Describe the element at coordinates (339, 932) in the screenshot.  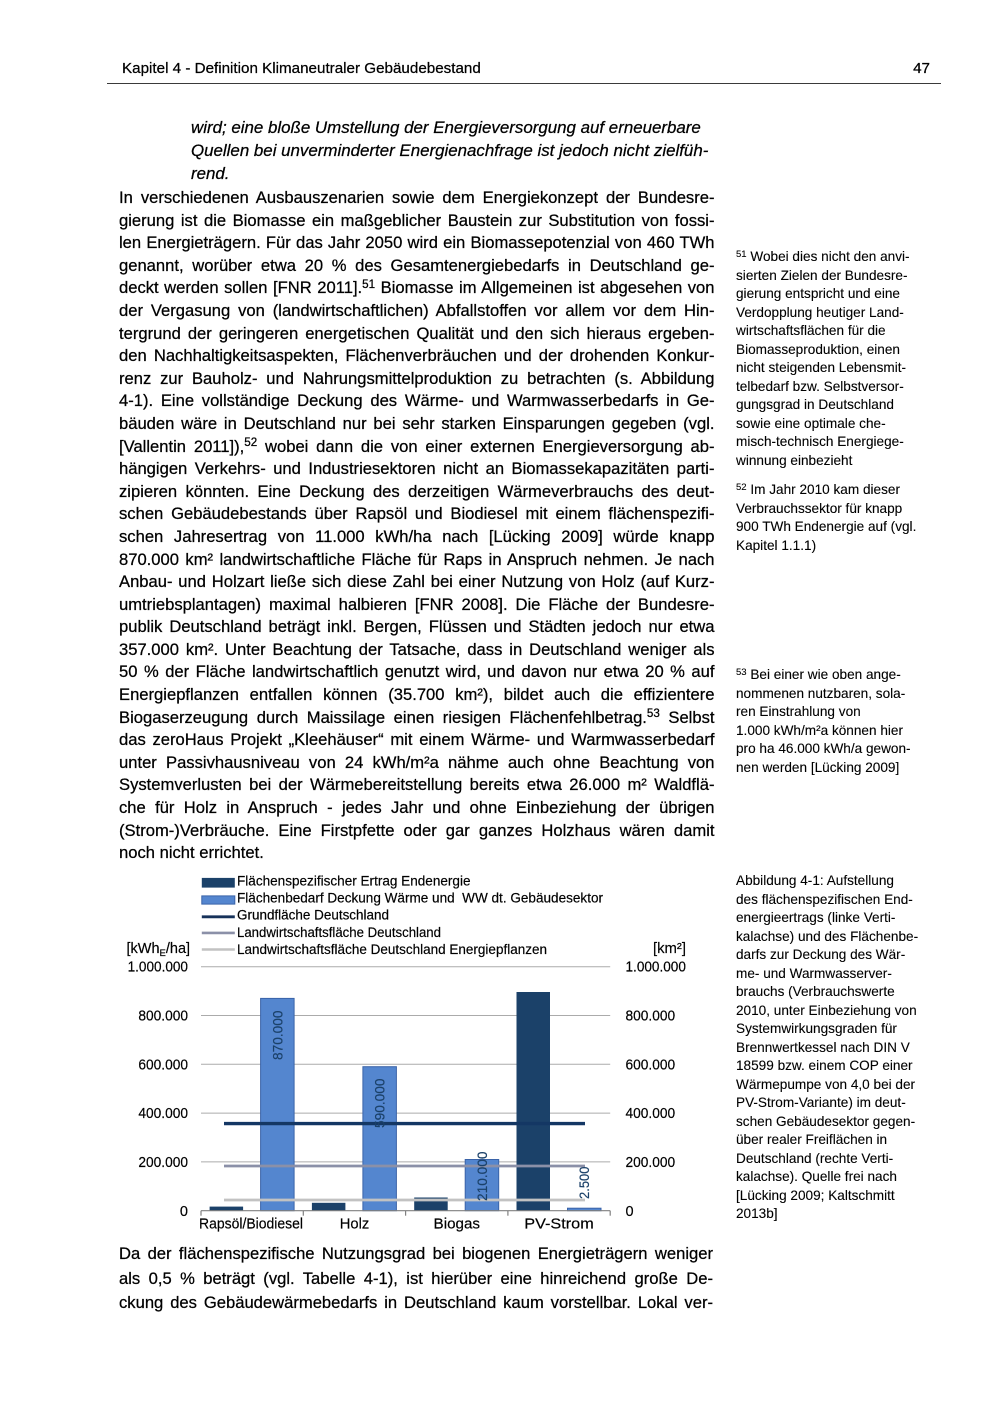
I see `svg-text:Landwirtschaftsfläche Deutschl: Landwirtschaftsfläche Deutschland` at that location.